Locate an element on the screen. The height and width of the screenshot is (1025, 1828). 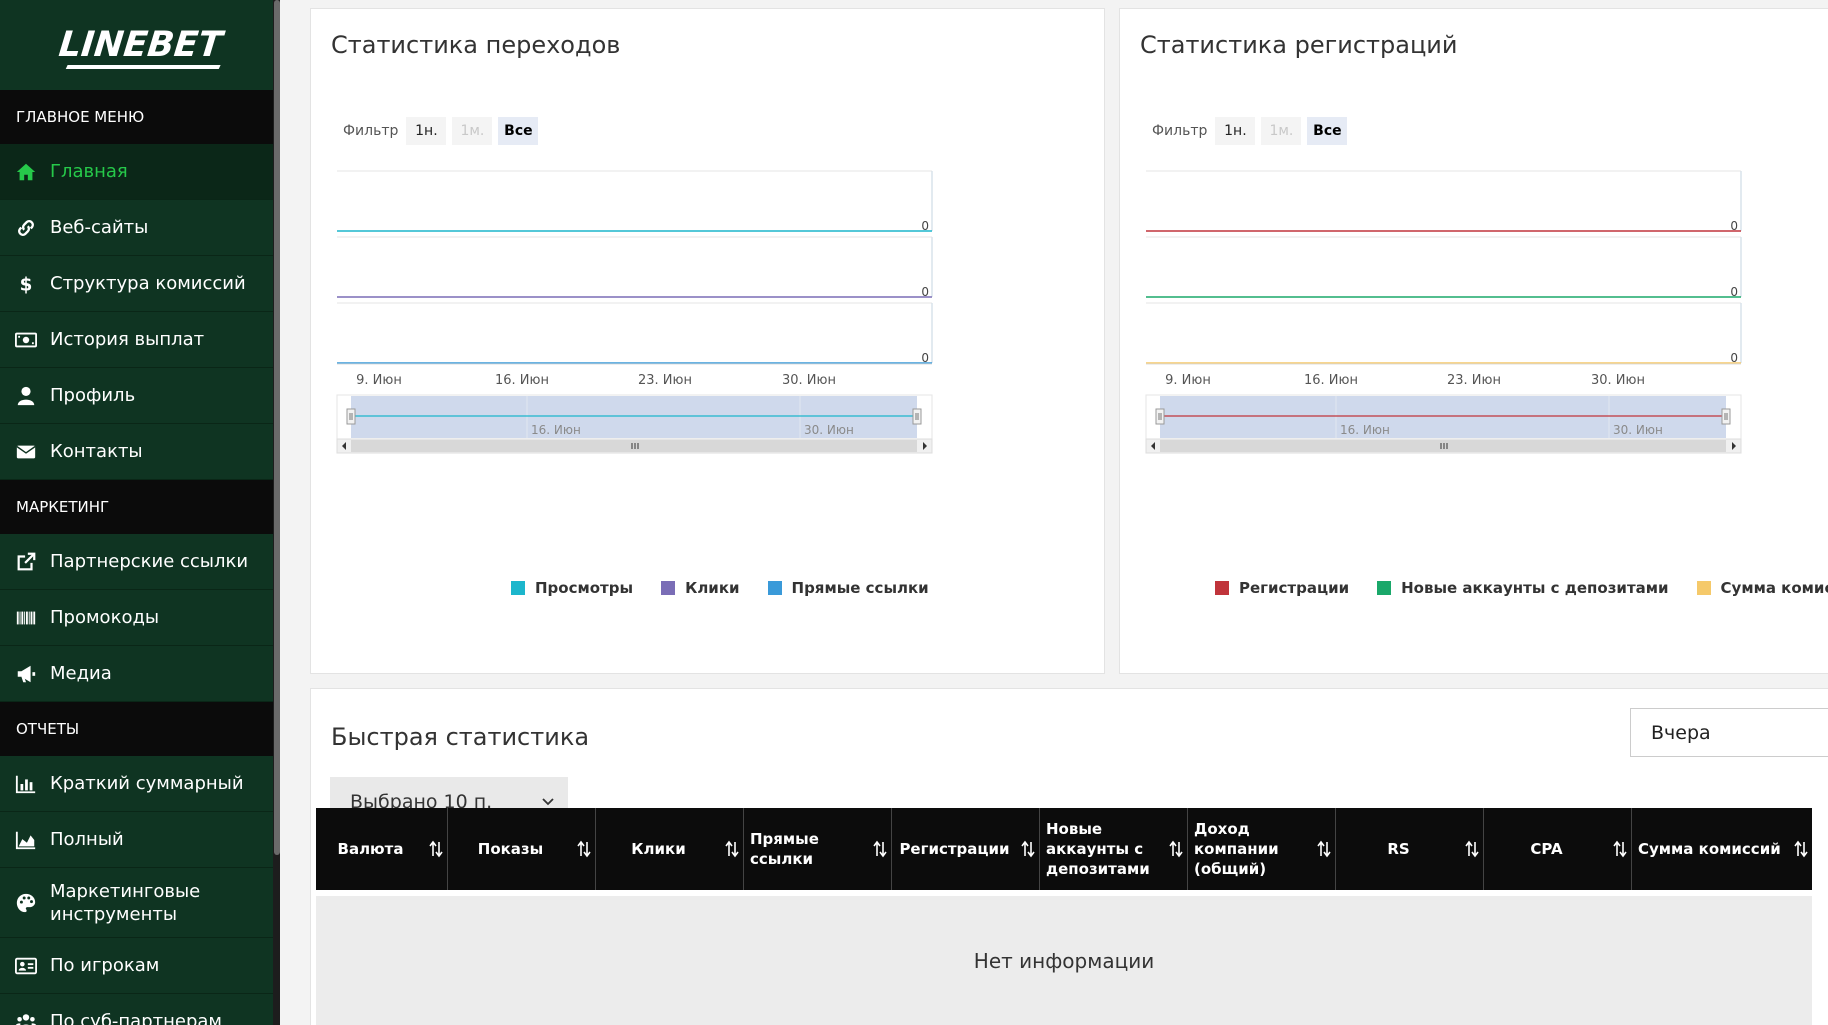
column-header-label: Сумма комиссий is located at coordinates (1709, 849).